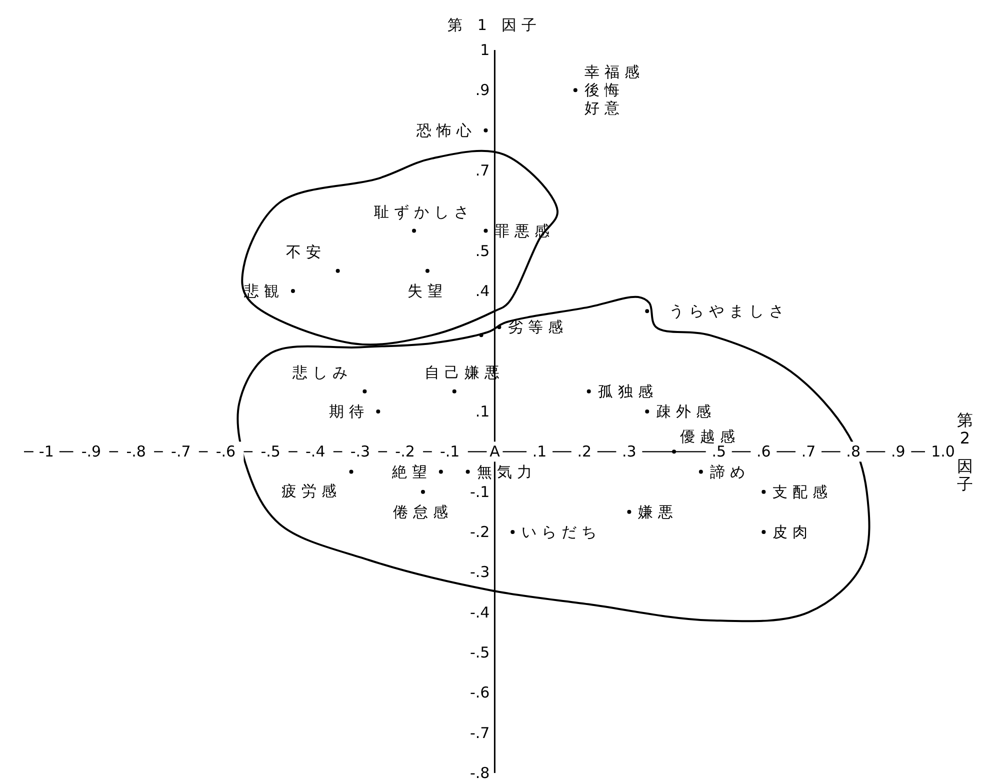  Describe the element at coordinates (562, 532) in the screenshot. I see `annotation: いらだち` at that location.